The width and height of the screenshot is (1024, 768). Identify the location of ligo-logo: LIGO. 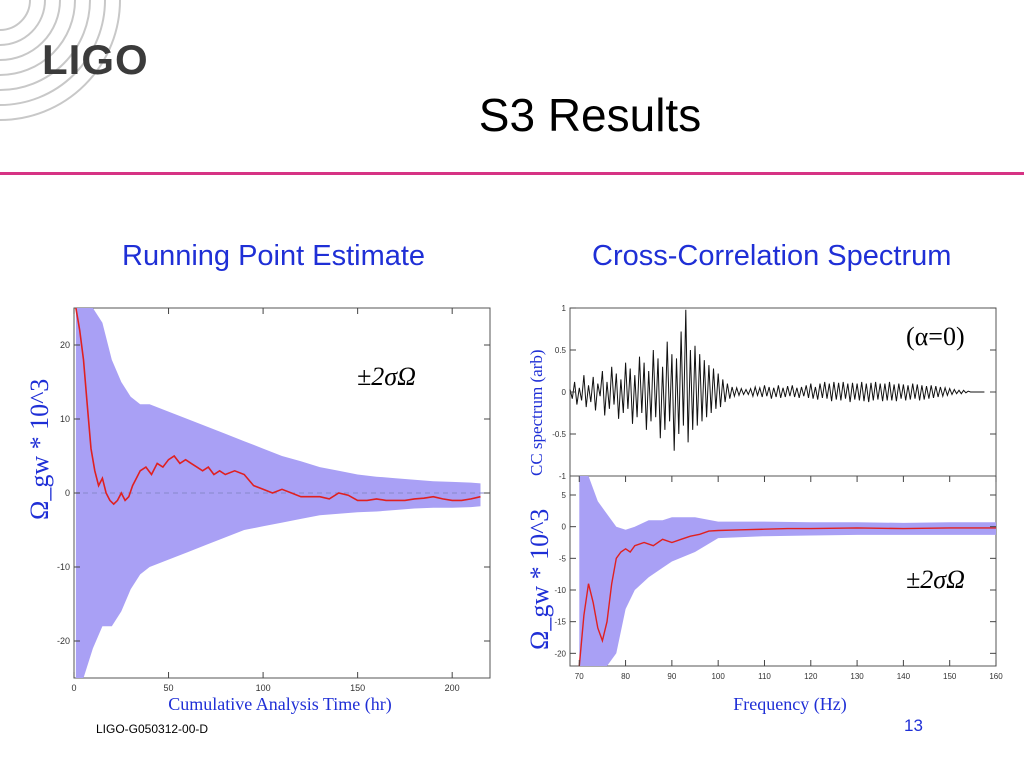
(95, 59).